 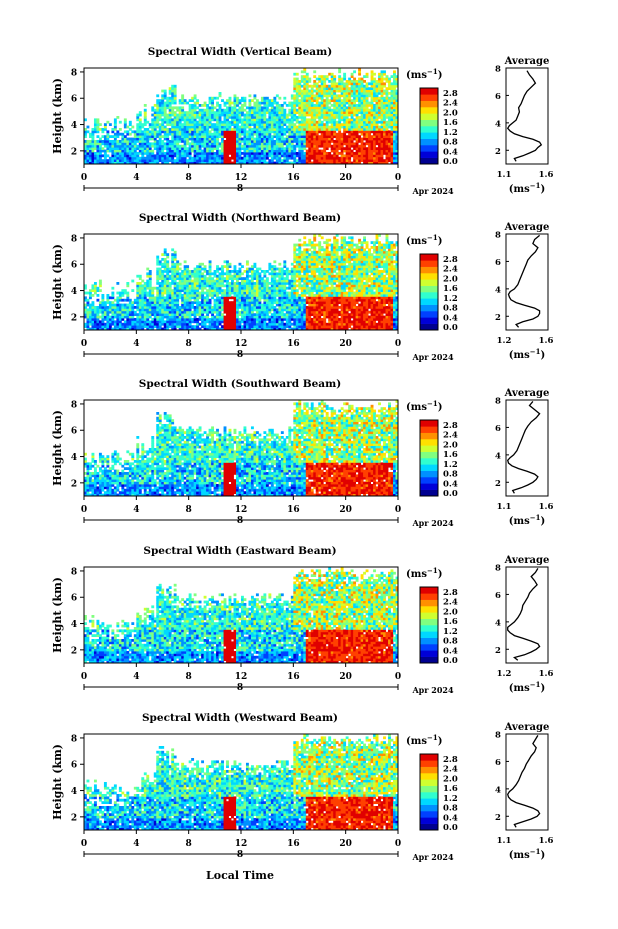 I want to click on x-tick-label: 0, so click(x=84, y=178).